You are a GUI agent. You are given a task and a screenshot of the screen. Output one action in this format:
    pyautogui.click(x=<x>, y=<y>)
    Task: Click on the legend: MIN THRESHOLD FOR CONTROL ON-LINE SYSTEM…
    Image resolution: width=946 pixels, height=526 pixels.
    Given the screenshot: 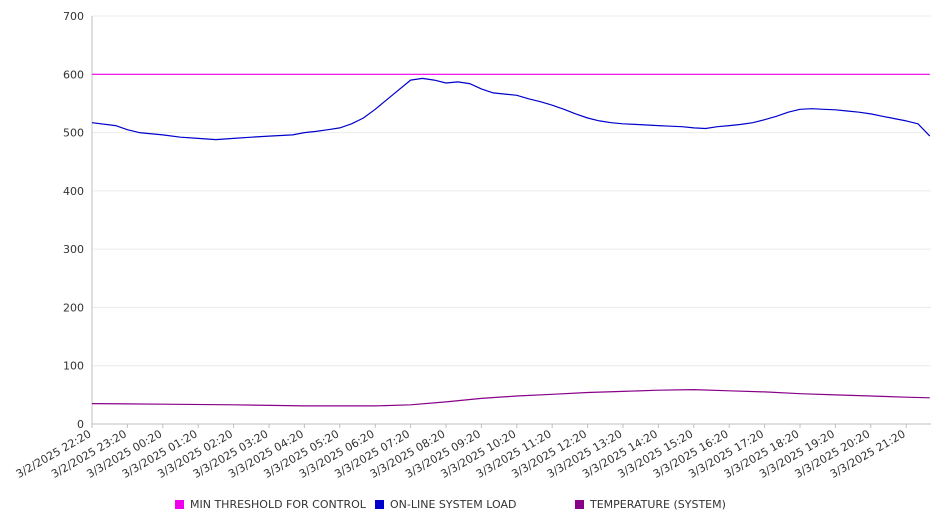 What is the action you would take?
    pyautogui.click(x=473, y=507)
    